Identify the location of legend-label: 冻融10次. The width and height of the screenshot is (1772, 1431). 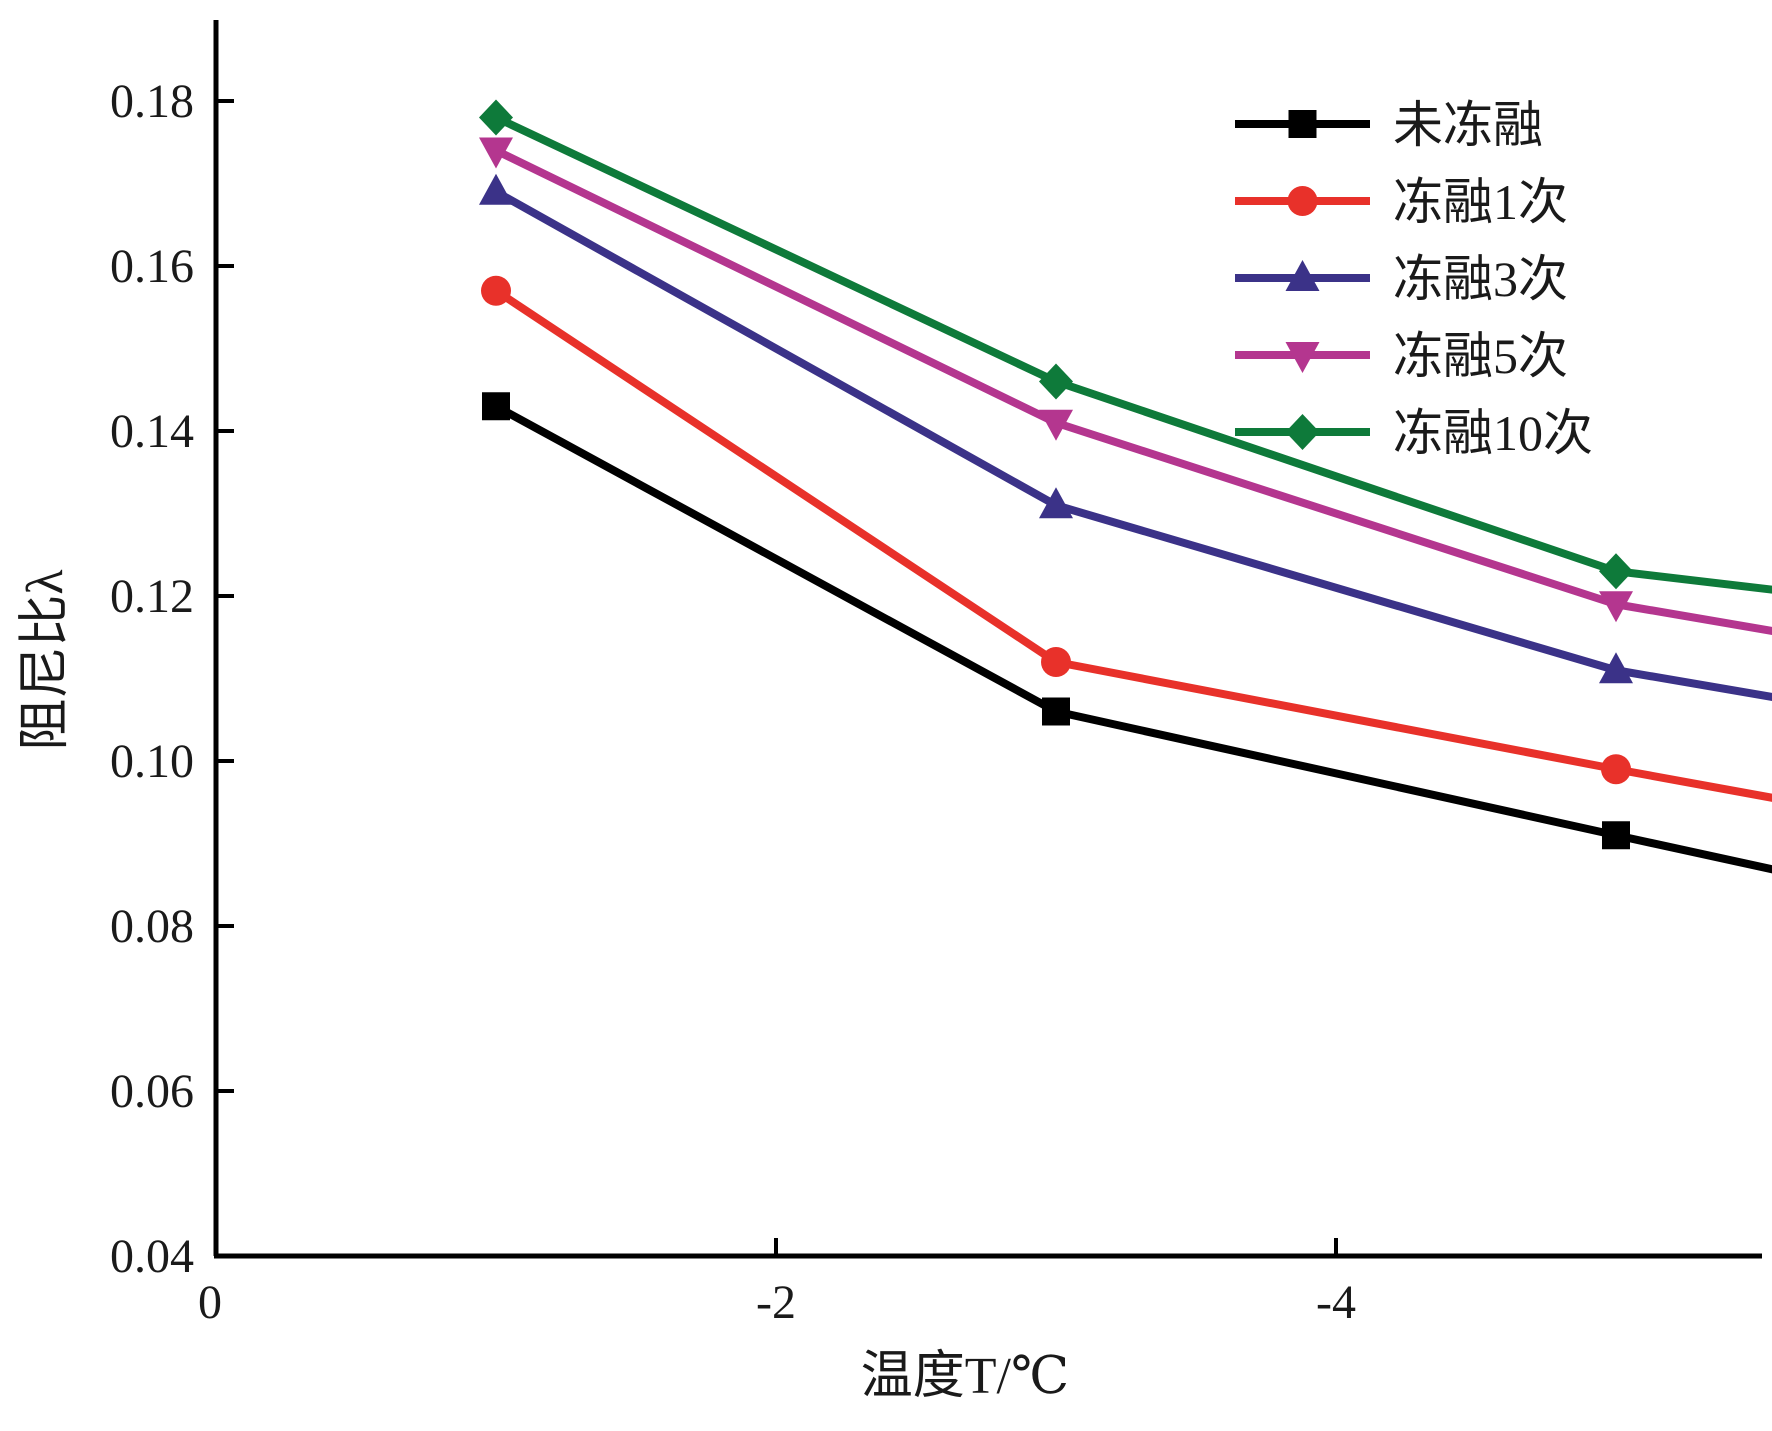
(1493, 433).